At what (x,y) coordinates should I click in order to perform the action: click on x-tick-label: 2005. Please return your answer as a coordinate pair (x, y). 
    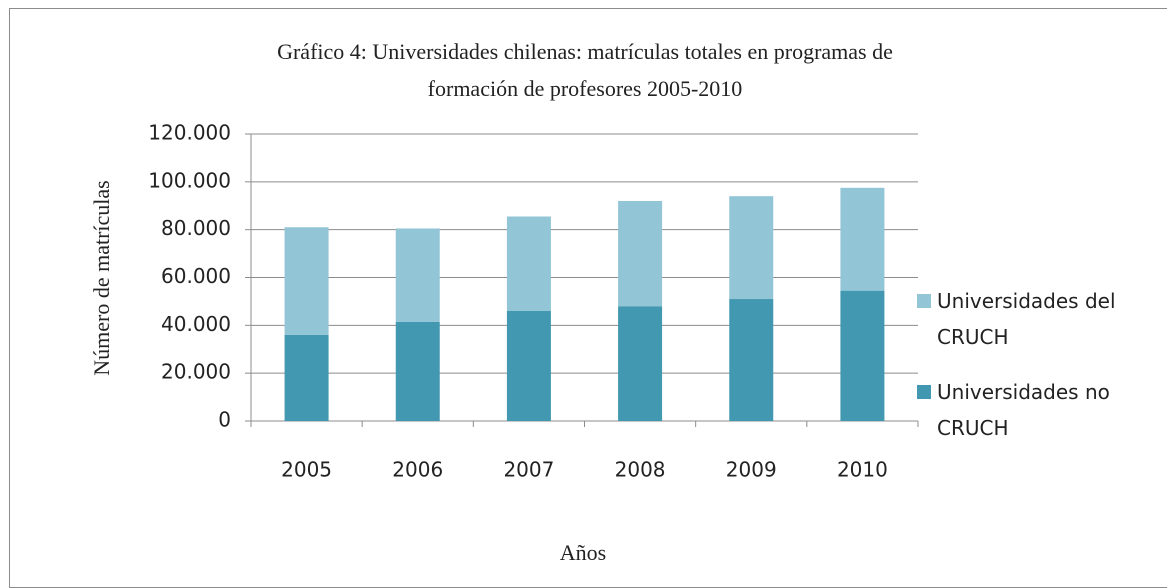
    Looking at the image, I should click on (306, 470).